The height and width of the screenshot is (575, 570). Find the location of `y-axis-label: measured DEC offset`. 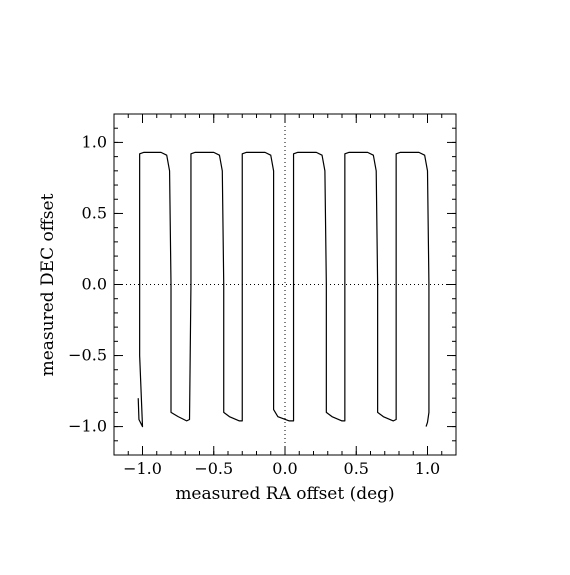

y-axis-label: measured DEC offset is located at coordinates (48, 284).